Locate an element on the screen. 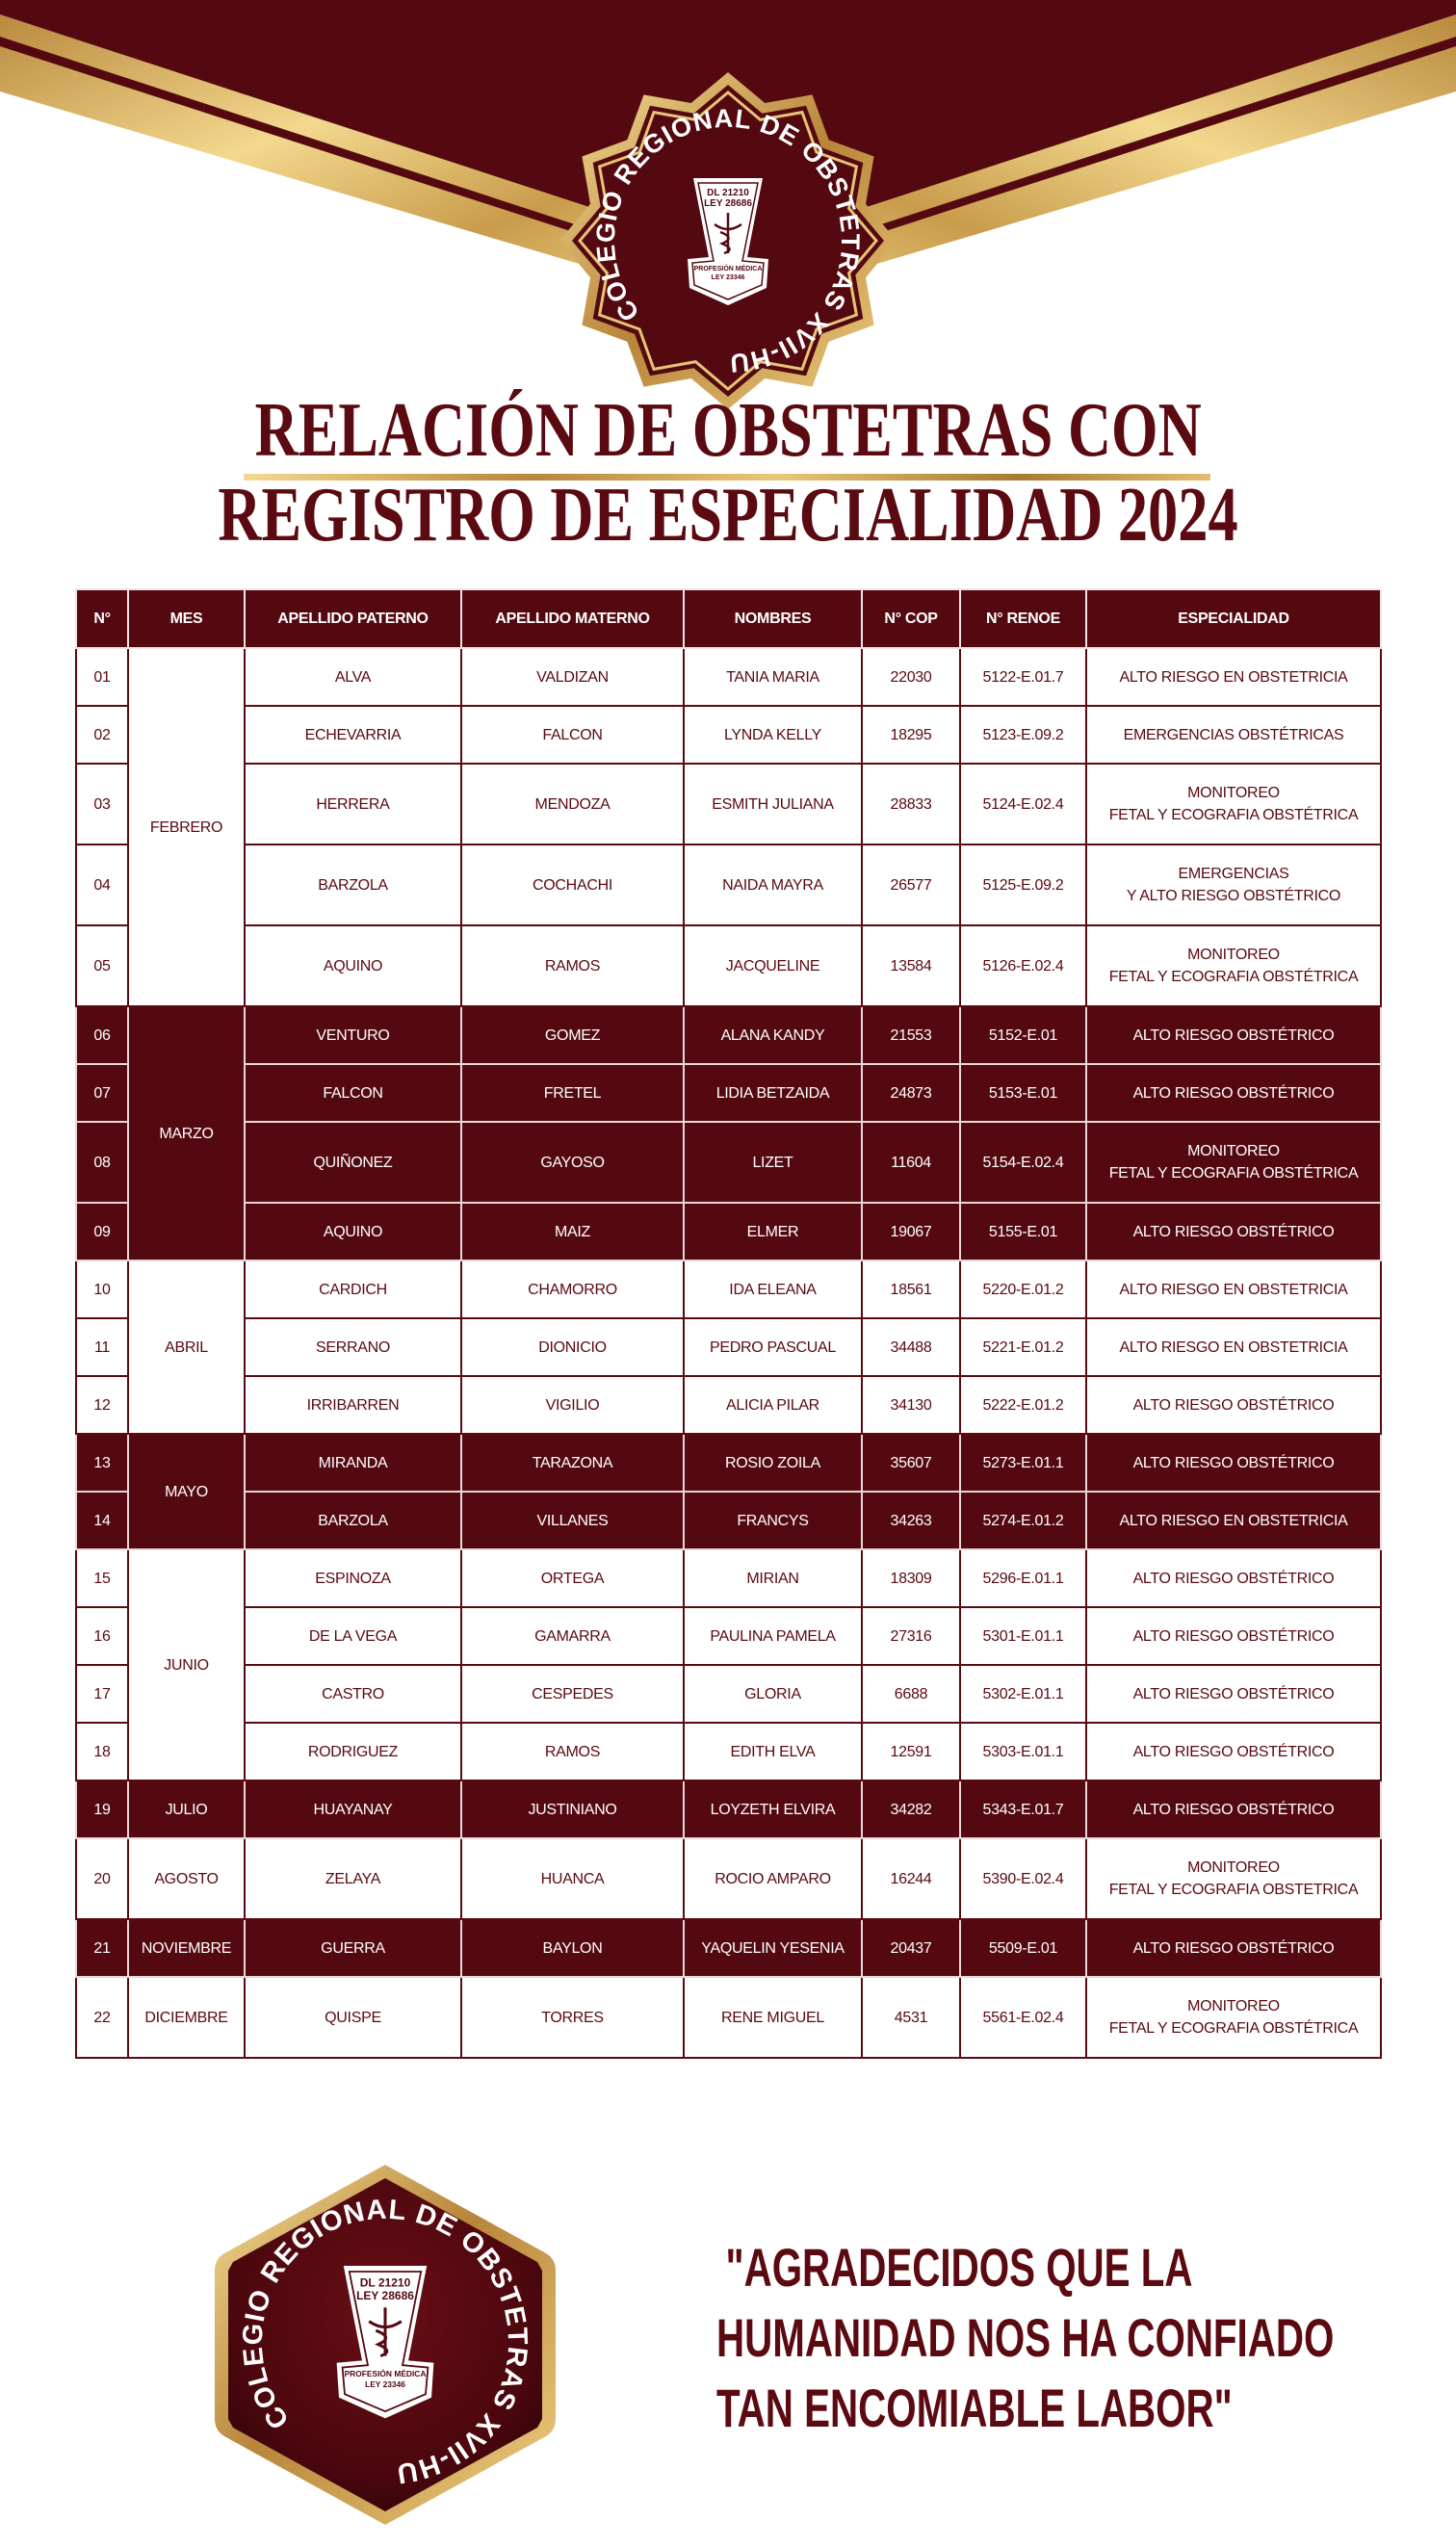  apellido-paterno-cell: HUAYANAY is located at coordinates (353, 1809).